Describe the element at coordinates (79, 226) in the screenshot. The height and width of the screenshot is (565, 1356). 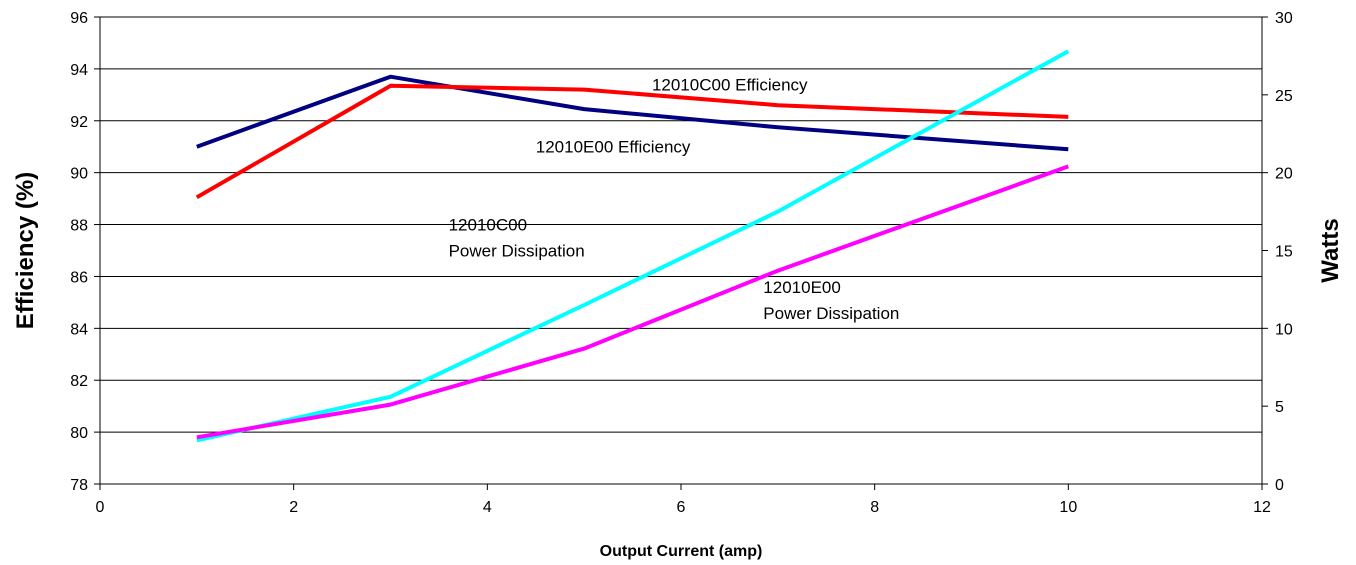
I see `y-tick-label: 88` at that location.